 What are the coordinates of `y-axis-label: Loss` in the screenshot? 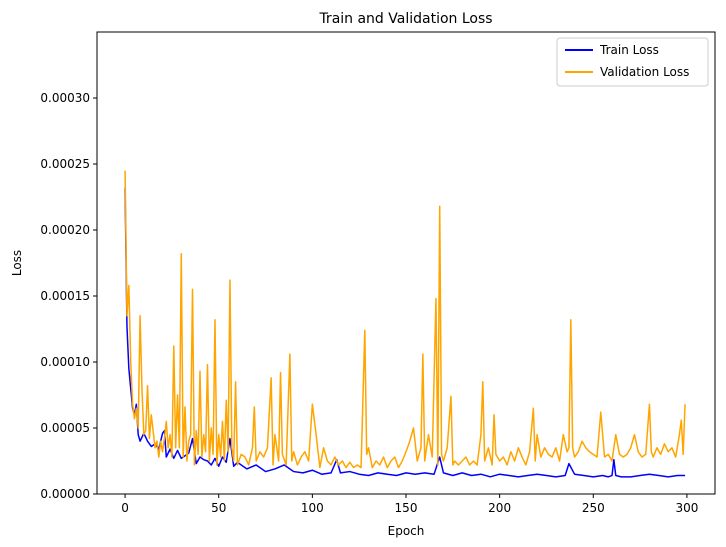 It's located at (17, 263).